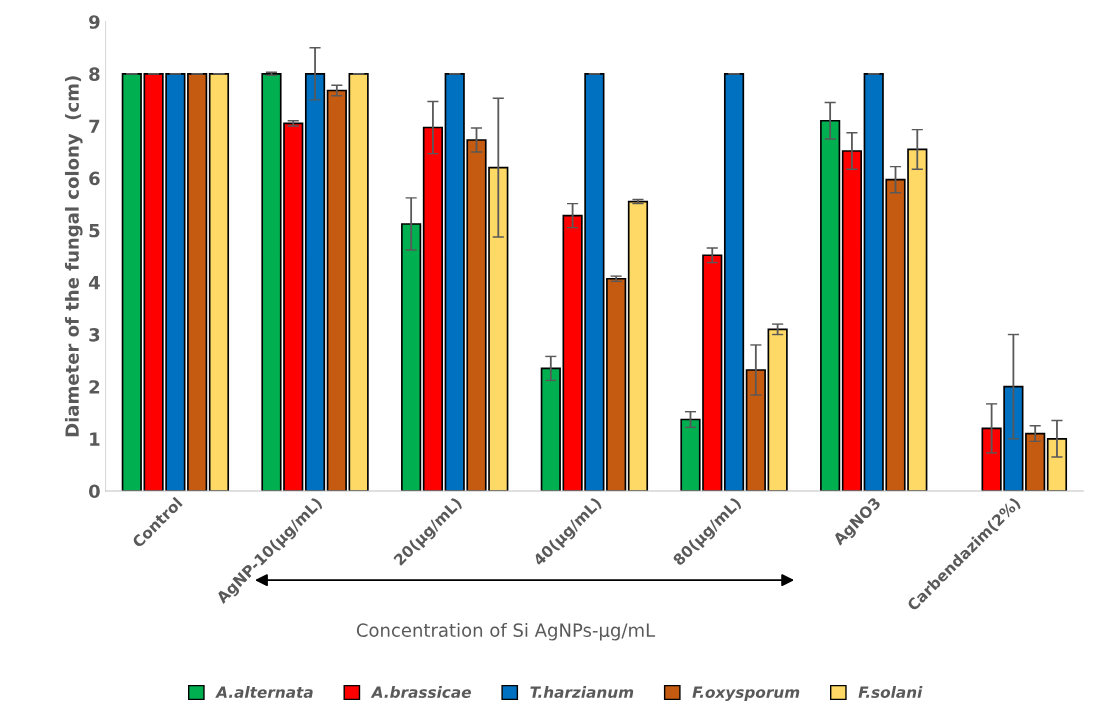 This screenshot has width=1111, height=722. I want to click on legend-label: T.harzianum, so click(582, 692).